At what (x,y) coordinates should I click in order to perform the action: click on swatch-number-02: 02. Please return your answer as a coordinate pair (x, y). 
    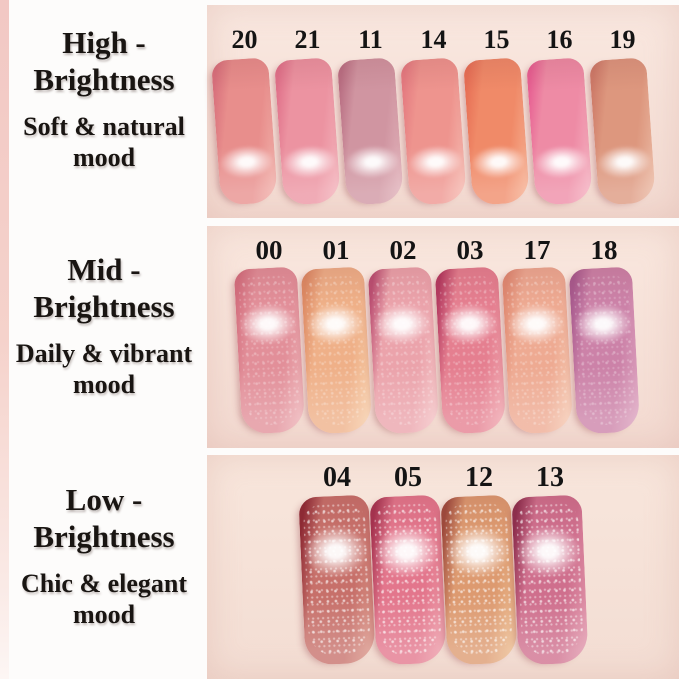
    Looking at the image, I should click on (403, 250).